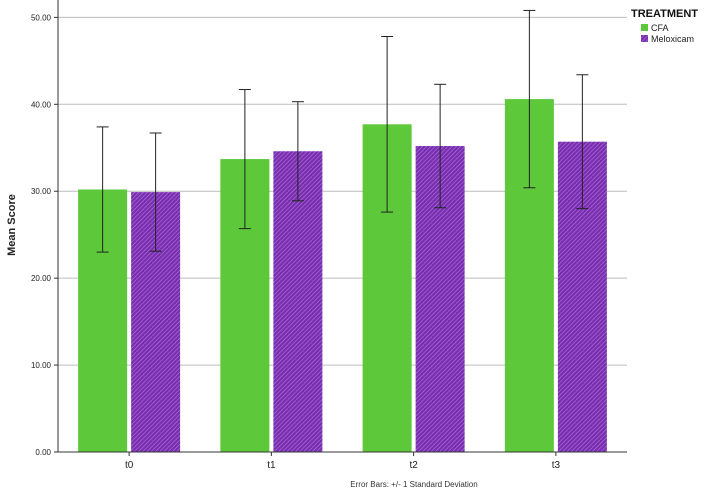  Describe the element at coordinates (298, 301) in the screenshot. I see `bar-meloxicam-t1` at that location.